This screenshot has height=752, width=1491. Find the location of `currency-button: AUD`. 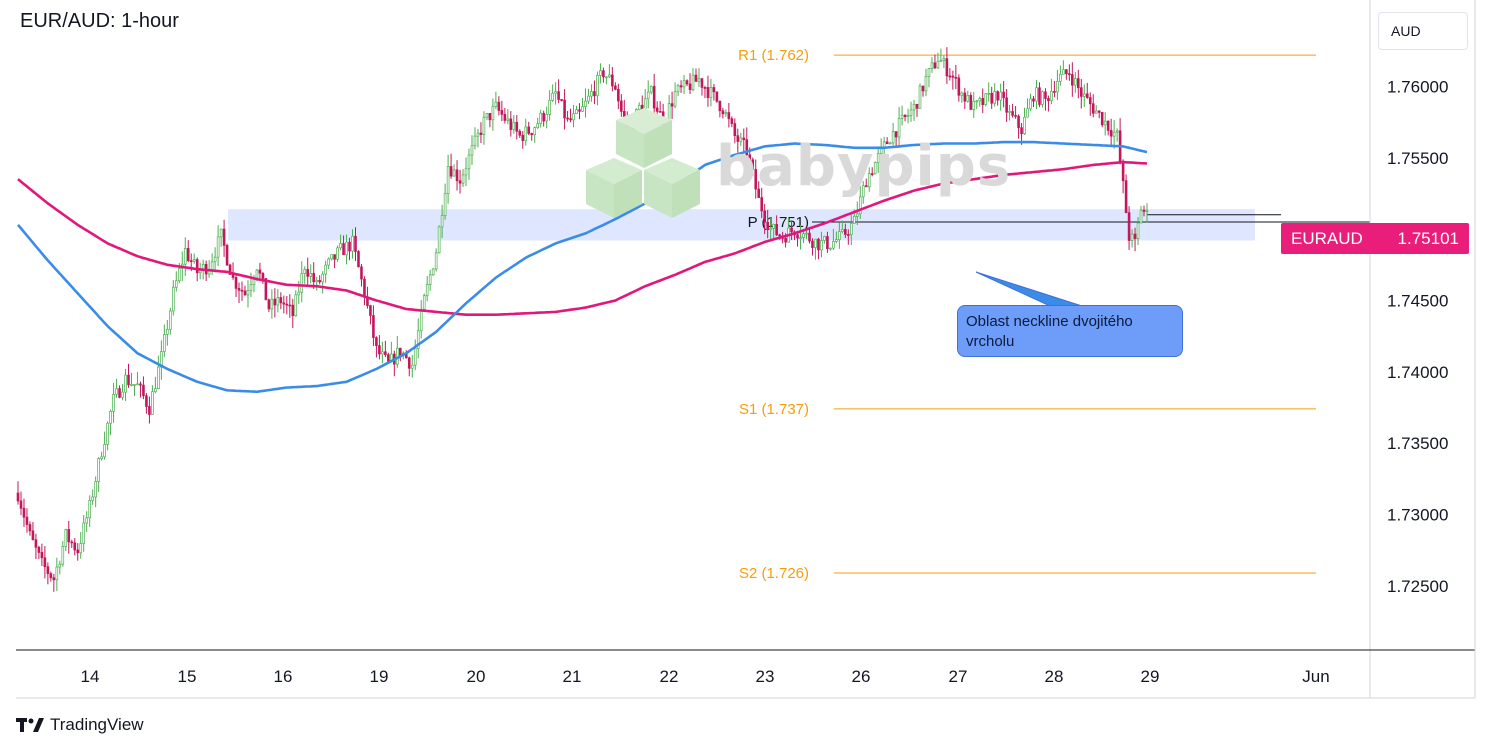

currency-button: AUD is located at coordinates (1423, 31).